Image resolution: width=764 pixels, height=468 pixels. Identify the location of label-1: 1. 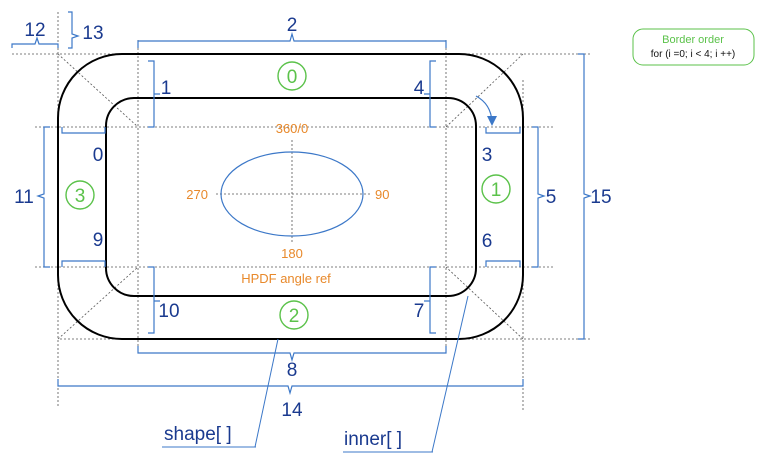
(166, 88).